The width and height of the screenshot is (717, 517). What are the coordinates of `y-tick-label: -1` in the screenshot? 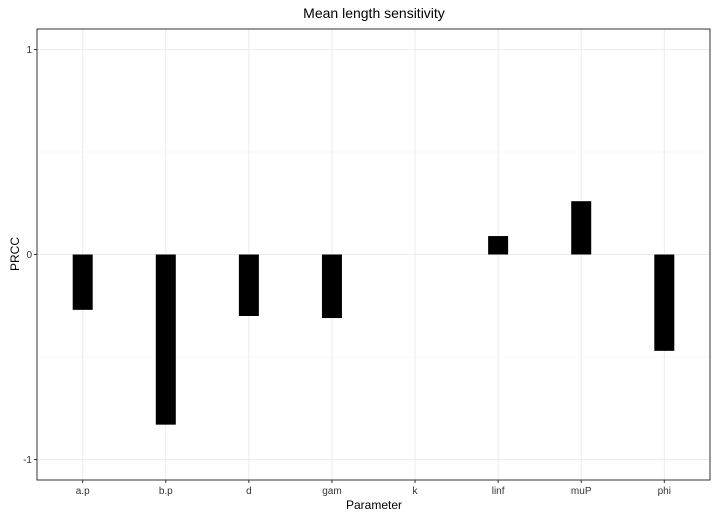 It's located at (27, 460).